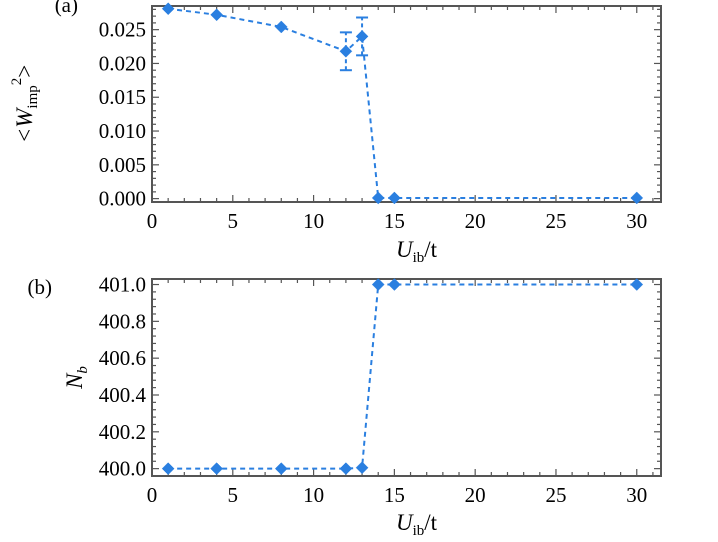 This screenshot has height=542, width=718. Describe the element at coordinates (24, 71) in the screenshot. I see `y-axis-label-suffix: >` at that location.